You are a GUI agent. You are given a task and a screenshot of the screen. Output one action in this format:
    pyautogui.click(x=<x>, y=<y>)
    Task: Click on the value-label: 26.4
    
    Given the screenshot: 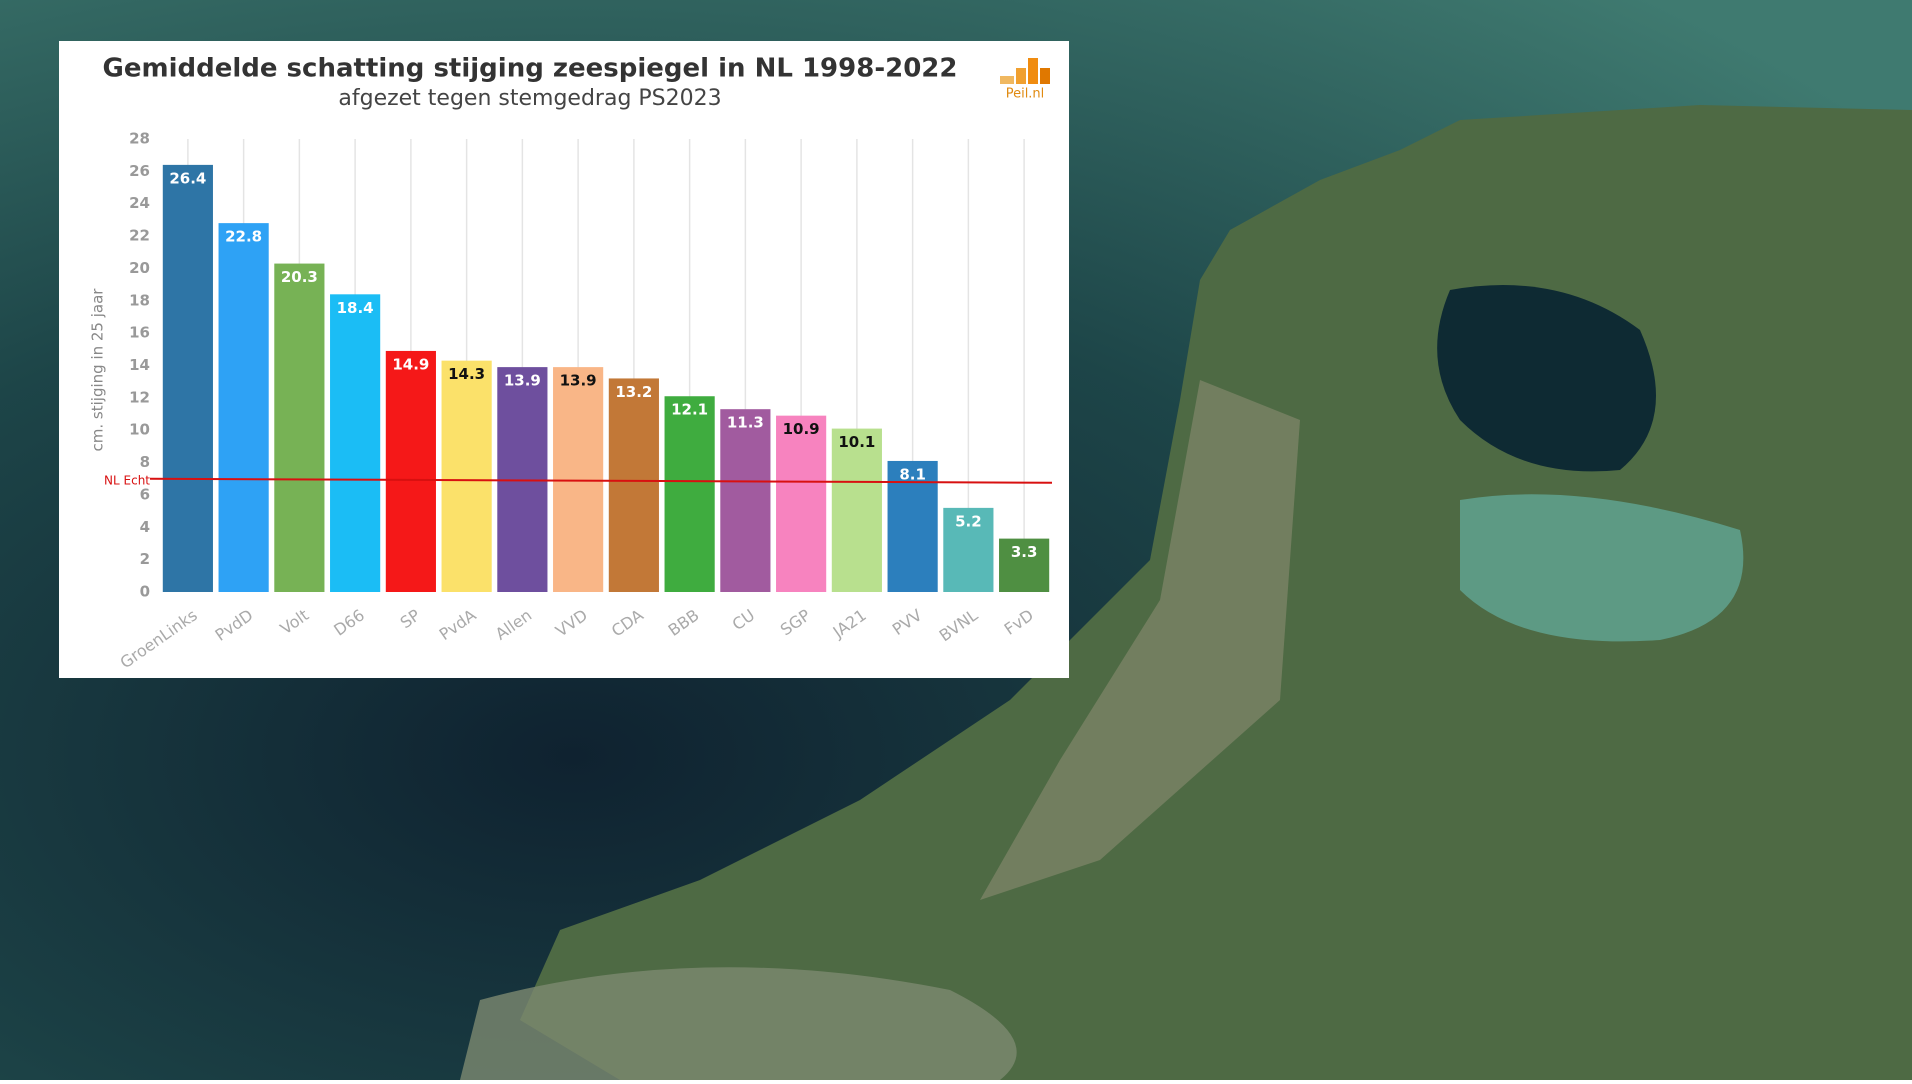 What is the action you would take?
    pyautogui.click(x=187, y=178)
    